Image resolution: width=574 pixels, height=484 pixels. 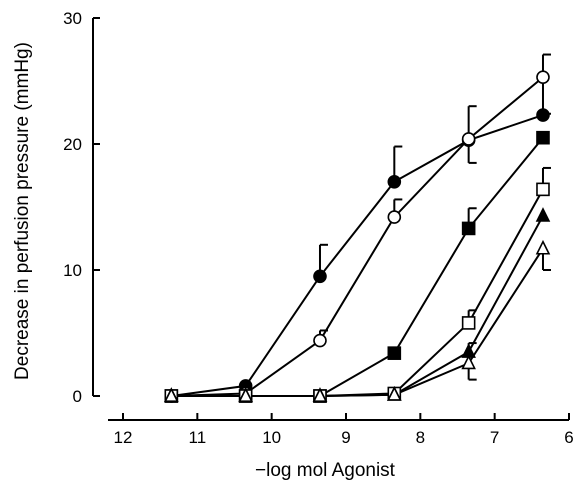 I want to click on y-tick-label: 20, so click(x=72, y=144).